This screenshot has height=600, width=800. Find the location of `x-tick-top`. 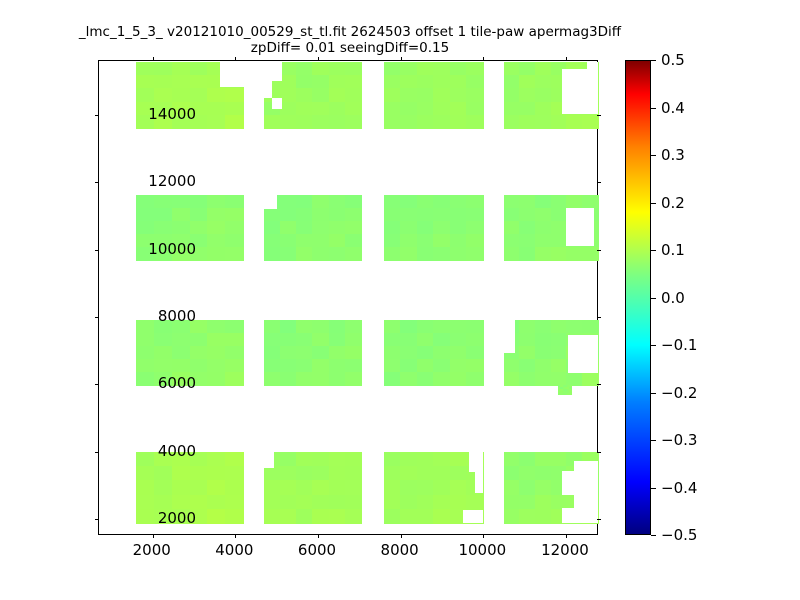

x-tick-top is located at coordinates (566, 59).